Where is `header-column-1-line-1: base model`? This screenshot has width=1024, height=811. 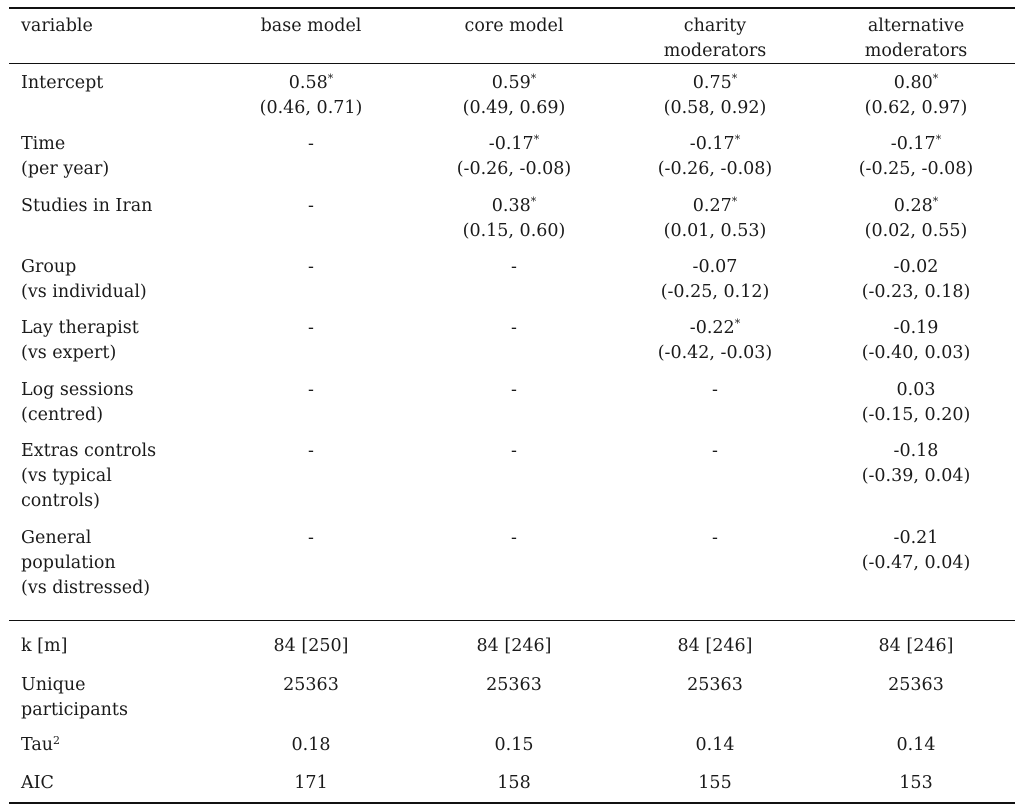 header-column-1-line-1: base model is located at coordinates (311, 26).